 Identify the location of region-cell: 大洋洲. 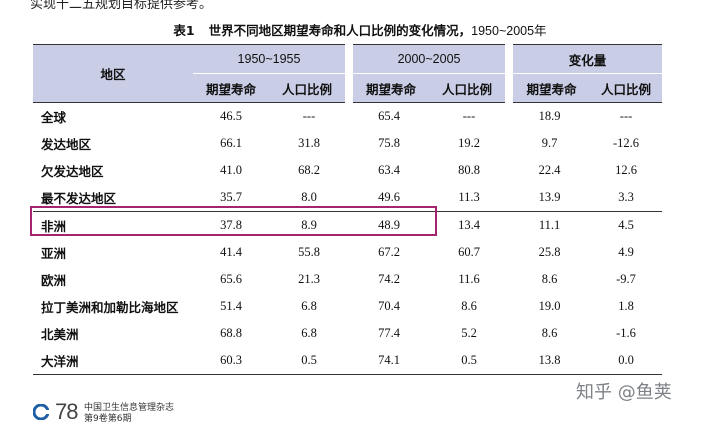
(113, 361).